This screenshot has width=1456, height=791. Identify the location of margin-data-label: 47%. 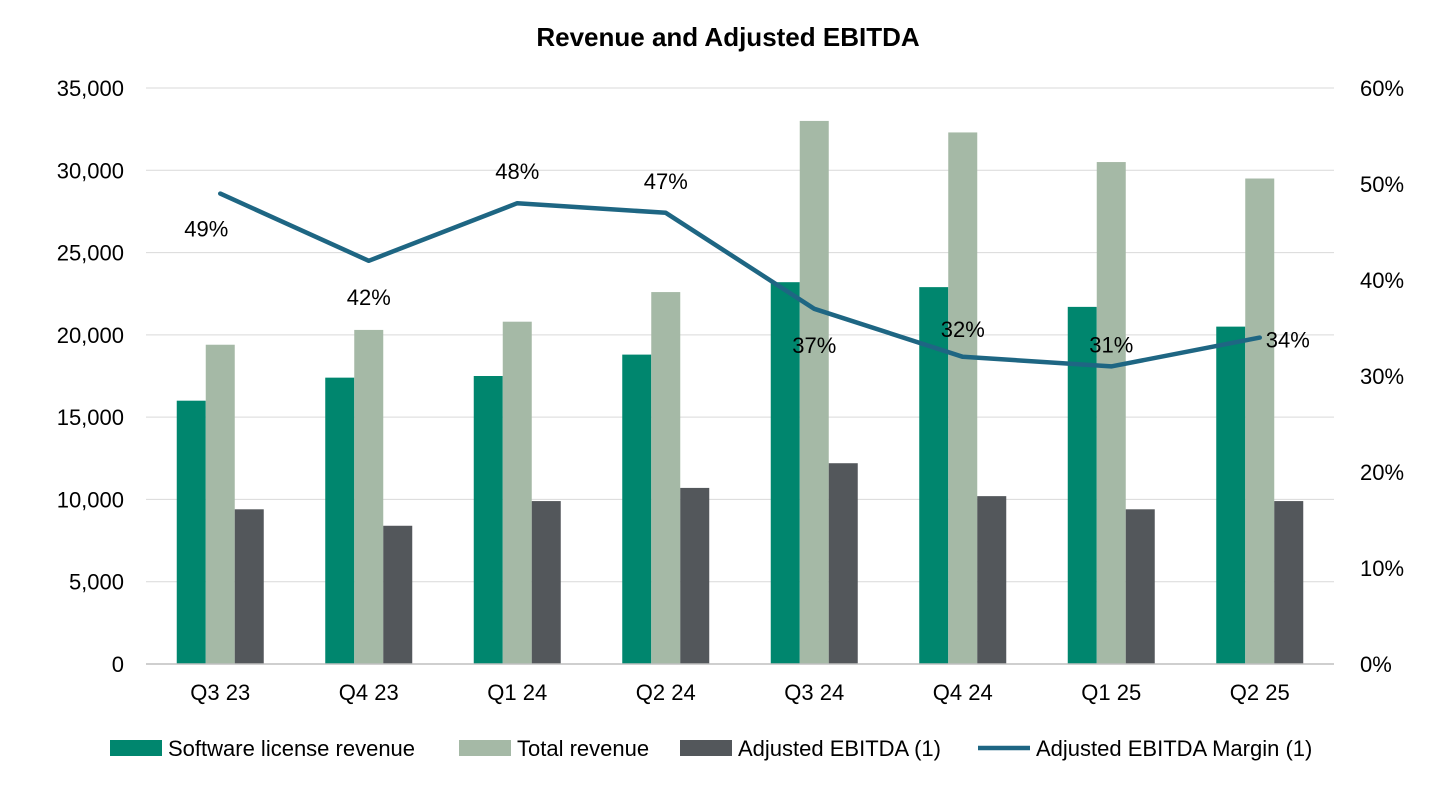
(666, 181).